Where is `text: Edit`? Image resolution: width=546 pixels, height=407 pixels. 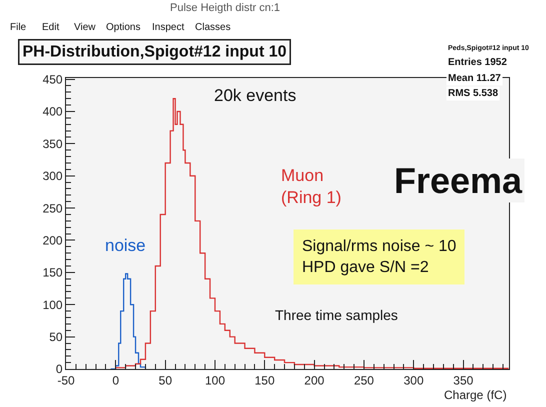 text: Edit is located at coordinates (51, 27).